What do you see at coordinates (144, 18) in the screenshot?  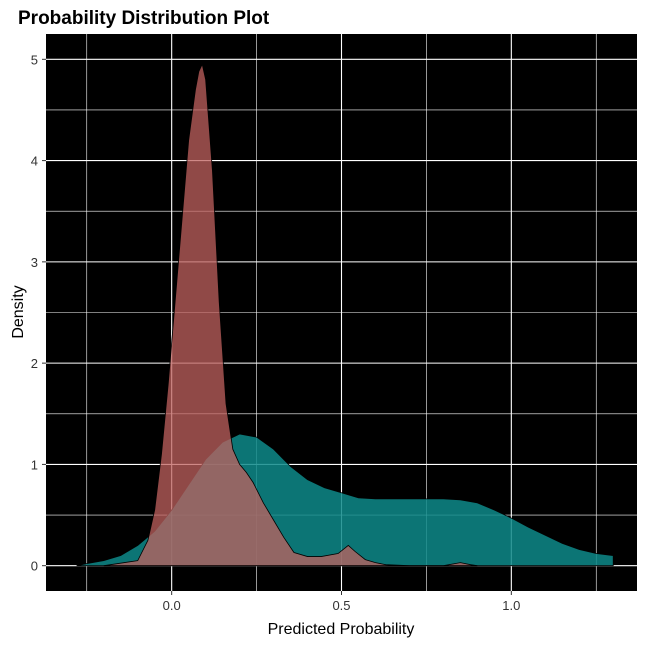 I see `chart-title: Probability Distribution Plot` at bounding box center [144, 18].